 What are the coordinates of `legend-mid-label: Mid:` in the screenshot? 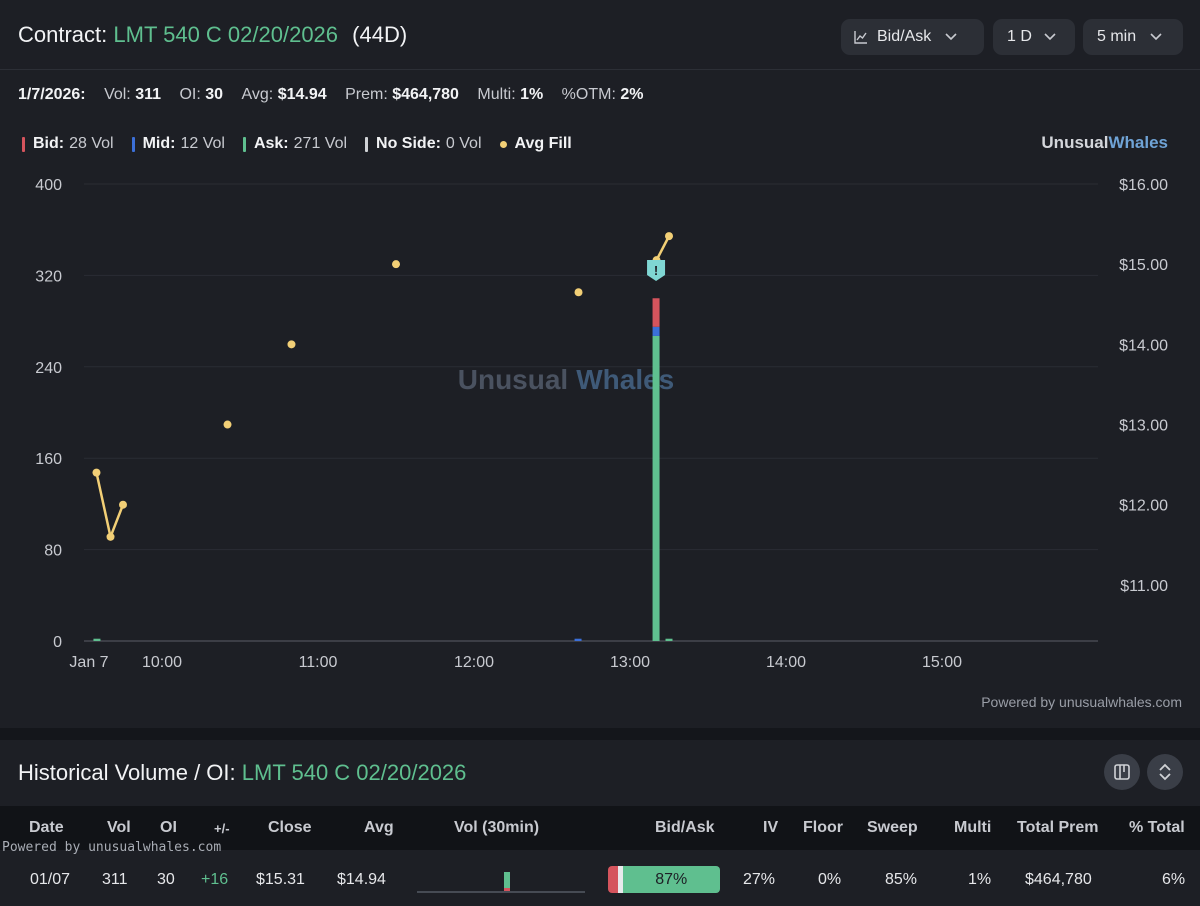 It's located at (159, 143).